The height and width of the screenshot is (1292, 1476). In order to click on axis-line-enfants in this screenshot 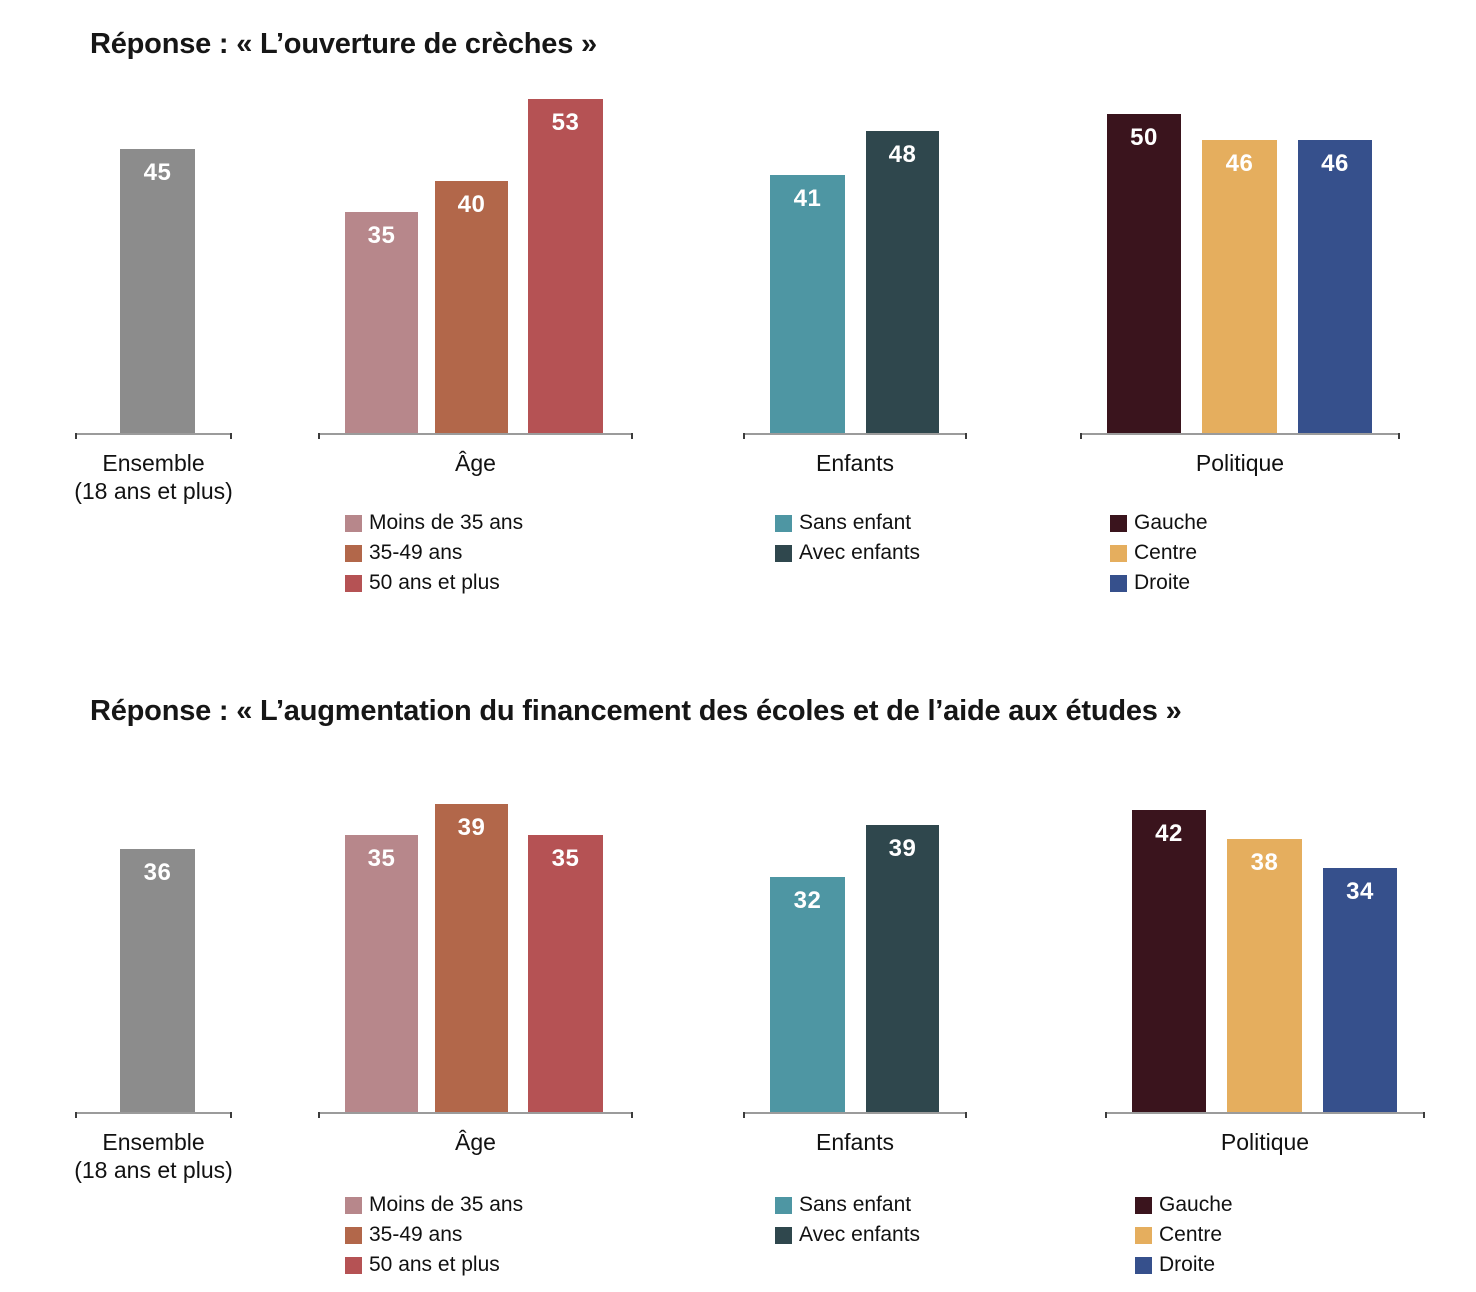, I will do `click(855, 1113)`.